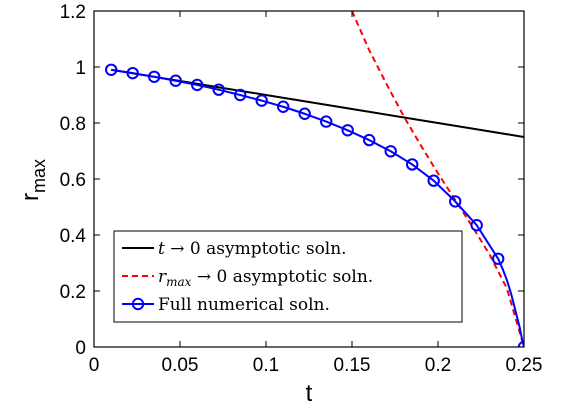 The width and height of the screenshot is (565, 414). What do you see at coordinates (524, 365) in the screenshot?
I see `x-tick-label: 0.25` at bounding box center [524, 365].